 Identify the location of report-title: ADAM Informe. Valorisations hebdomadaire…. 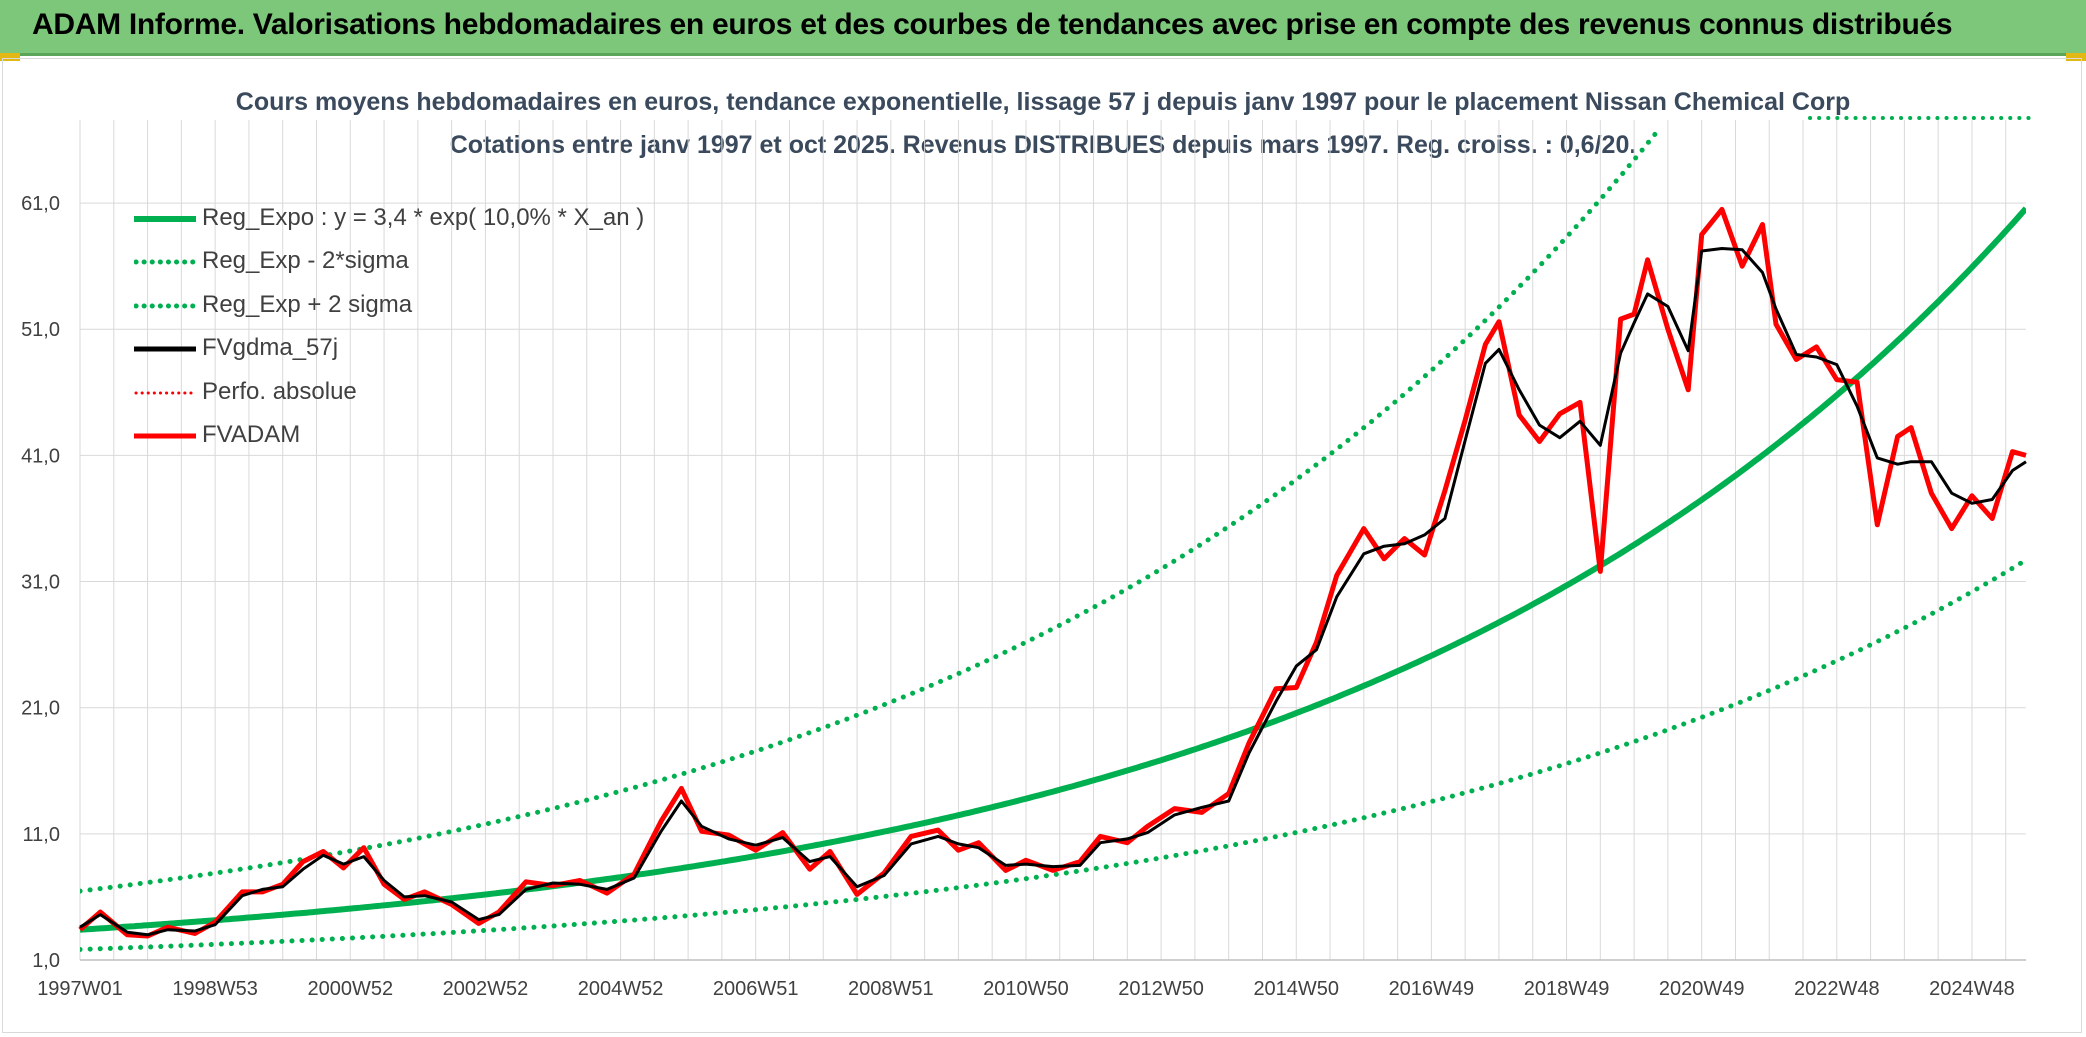
(992, 24).